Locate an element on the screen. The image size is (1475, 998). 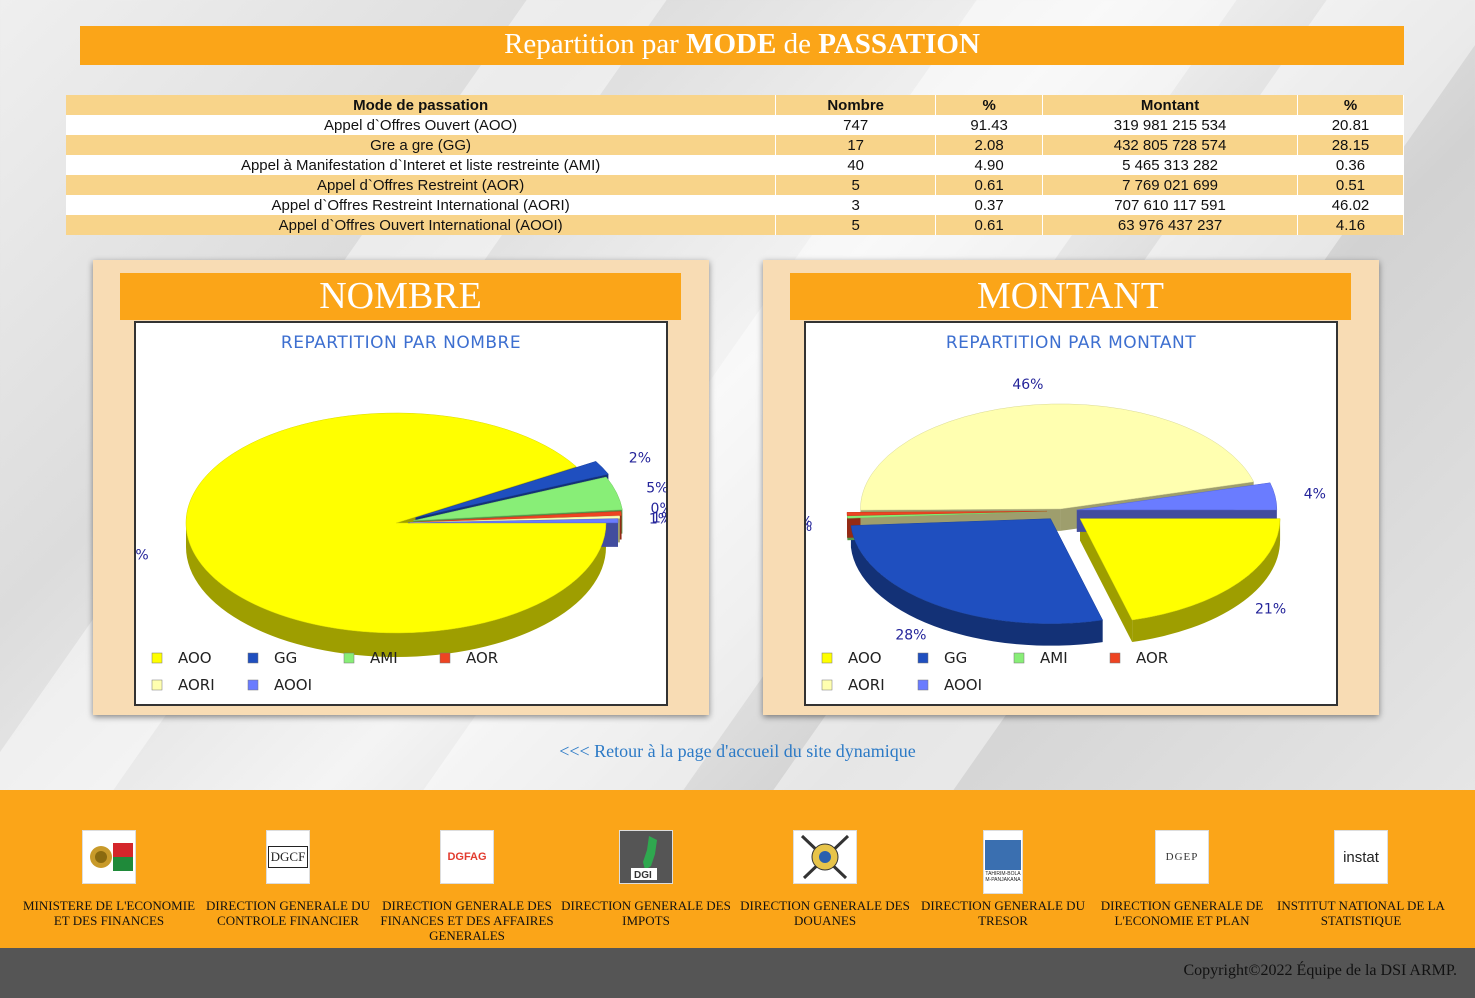
logo-text: TAHIRIM-BOLAM-PANJAKANA is located at coordinates (1003, 877).